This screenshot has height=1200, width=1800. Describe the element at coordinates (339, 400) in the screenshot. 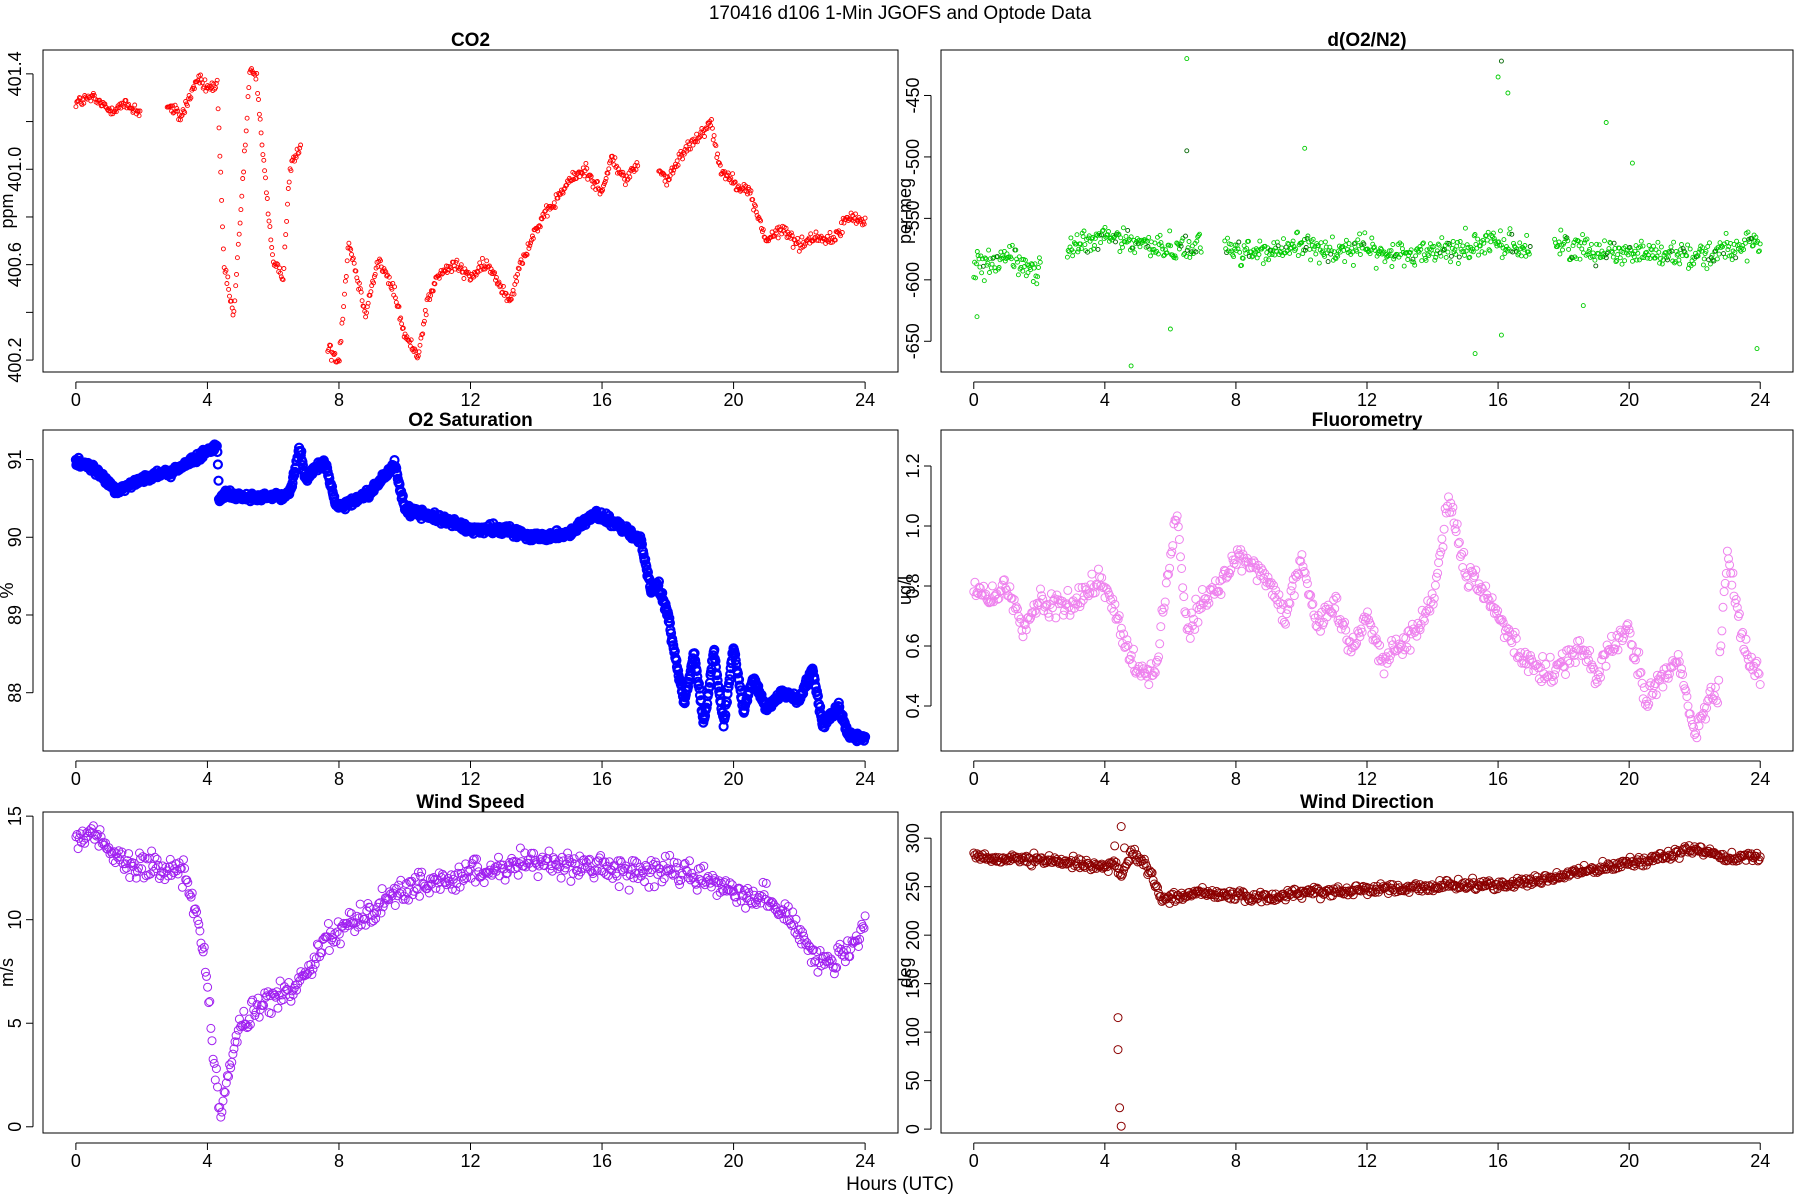

I see `x-tick-label: 8` at that location.